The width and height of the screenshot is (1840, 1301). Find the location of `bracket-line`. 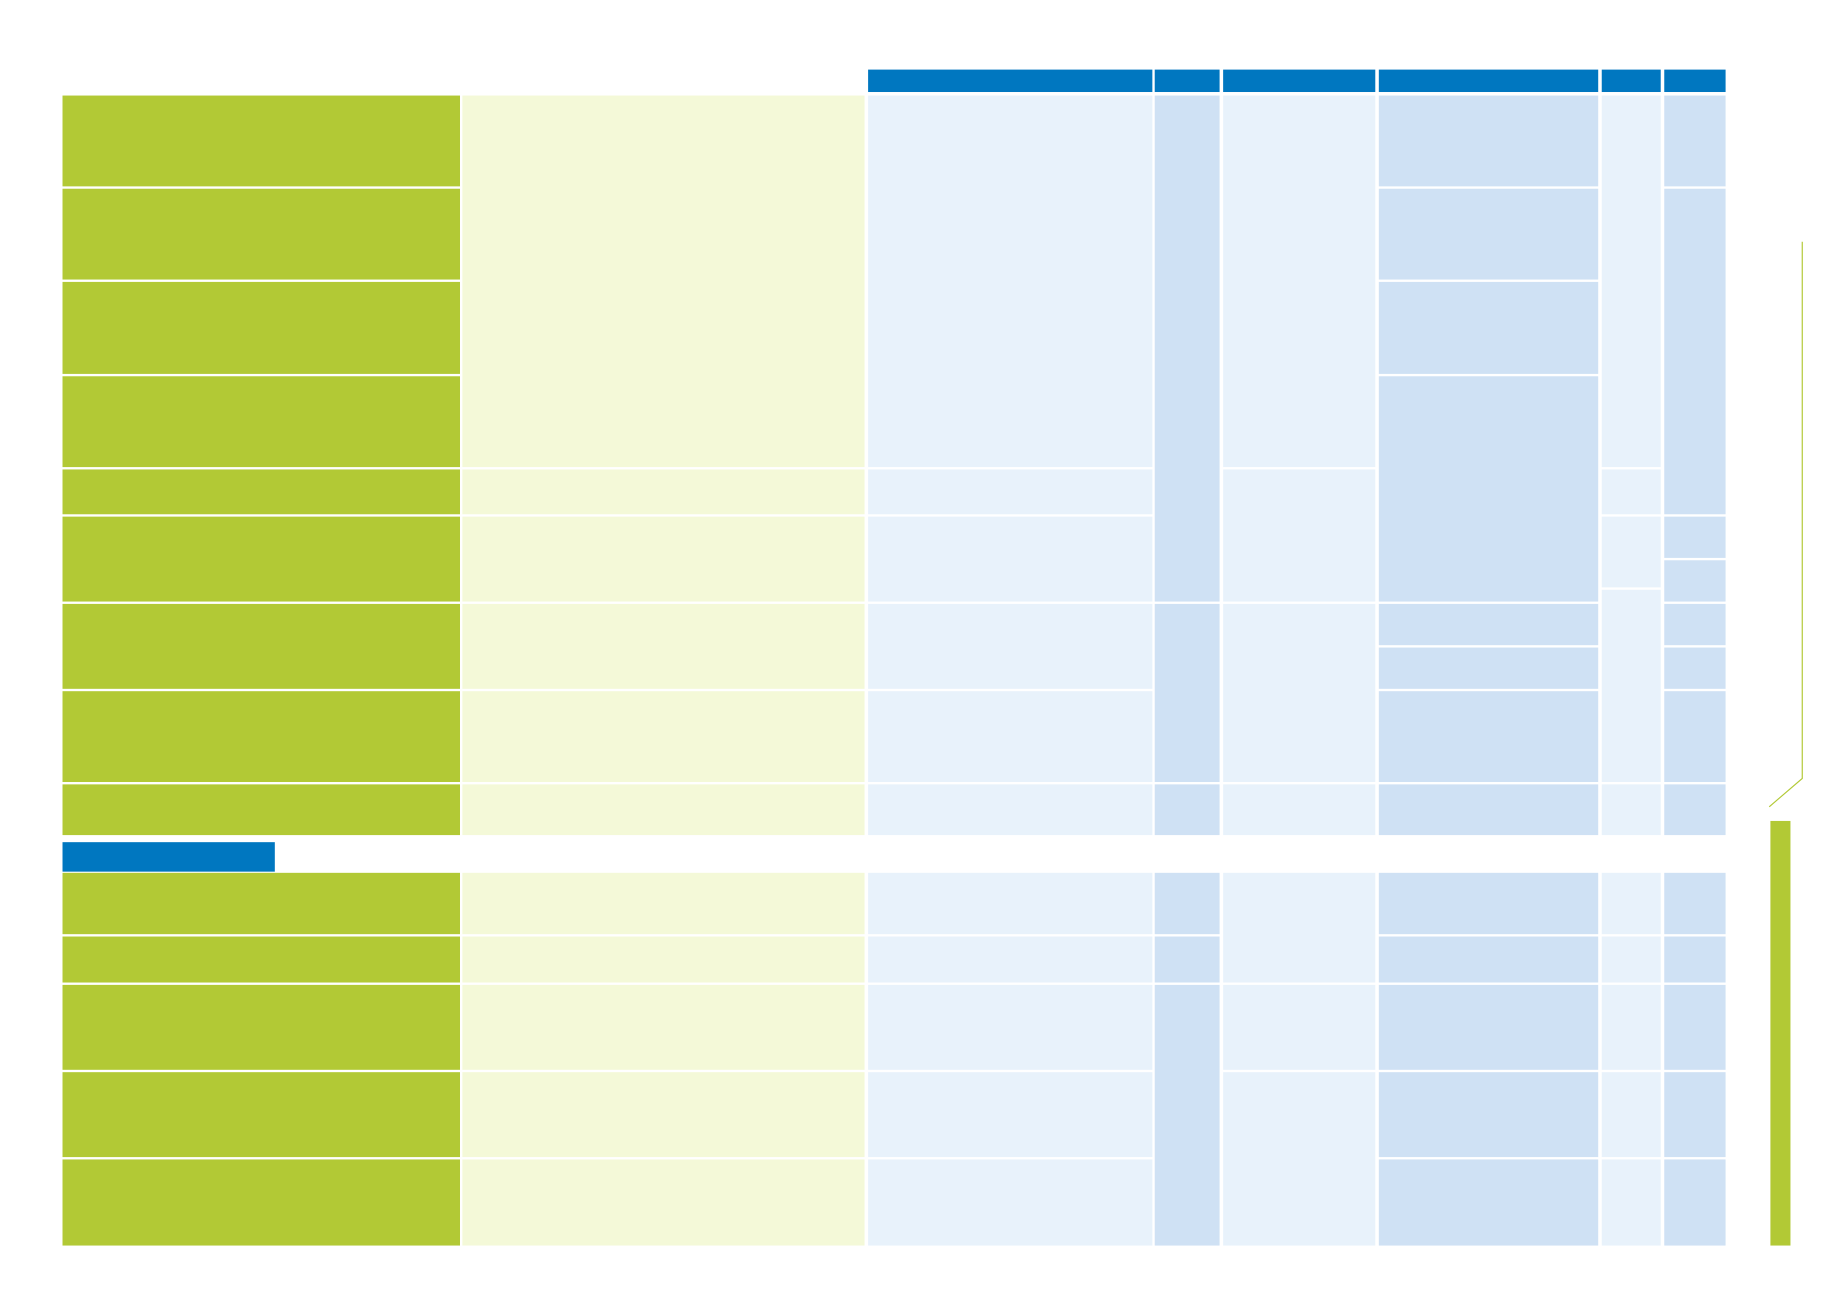

bracket-line is located at coordinates (1785, 524).